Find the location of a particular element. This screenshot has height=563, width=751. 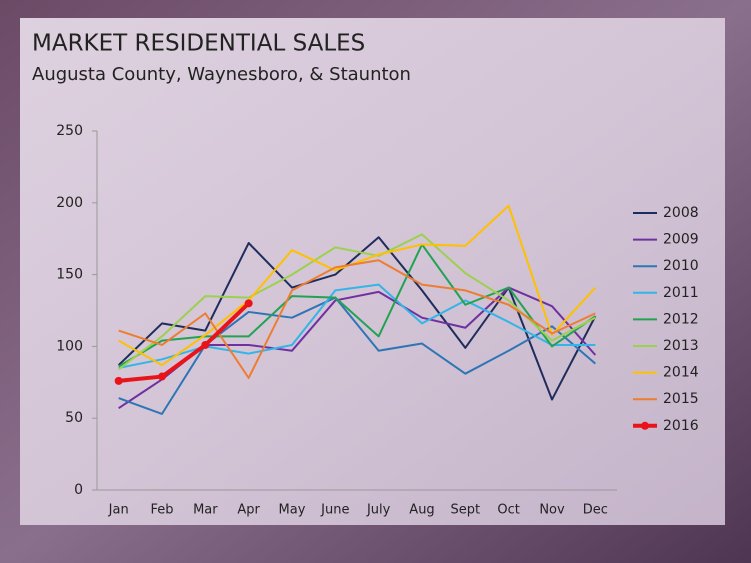

x-tick-label: May is located at coordinates (292, 510).